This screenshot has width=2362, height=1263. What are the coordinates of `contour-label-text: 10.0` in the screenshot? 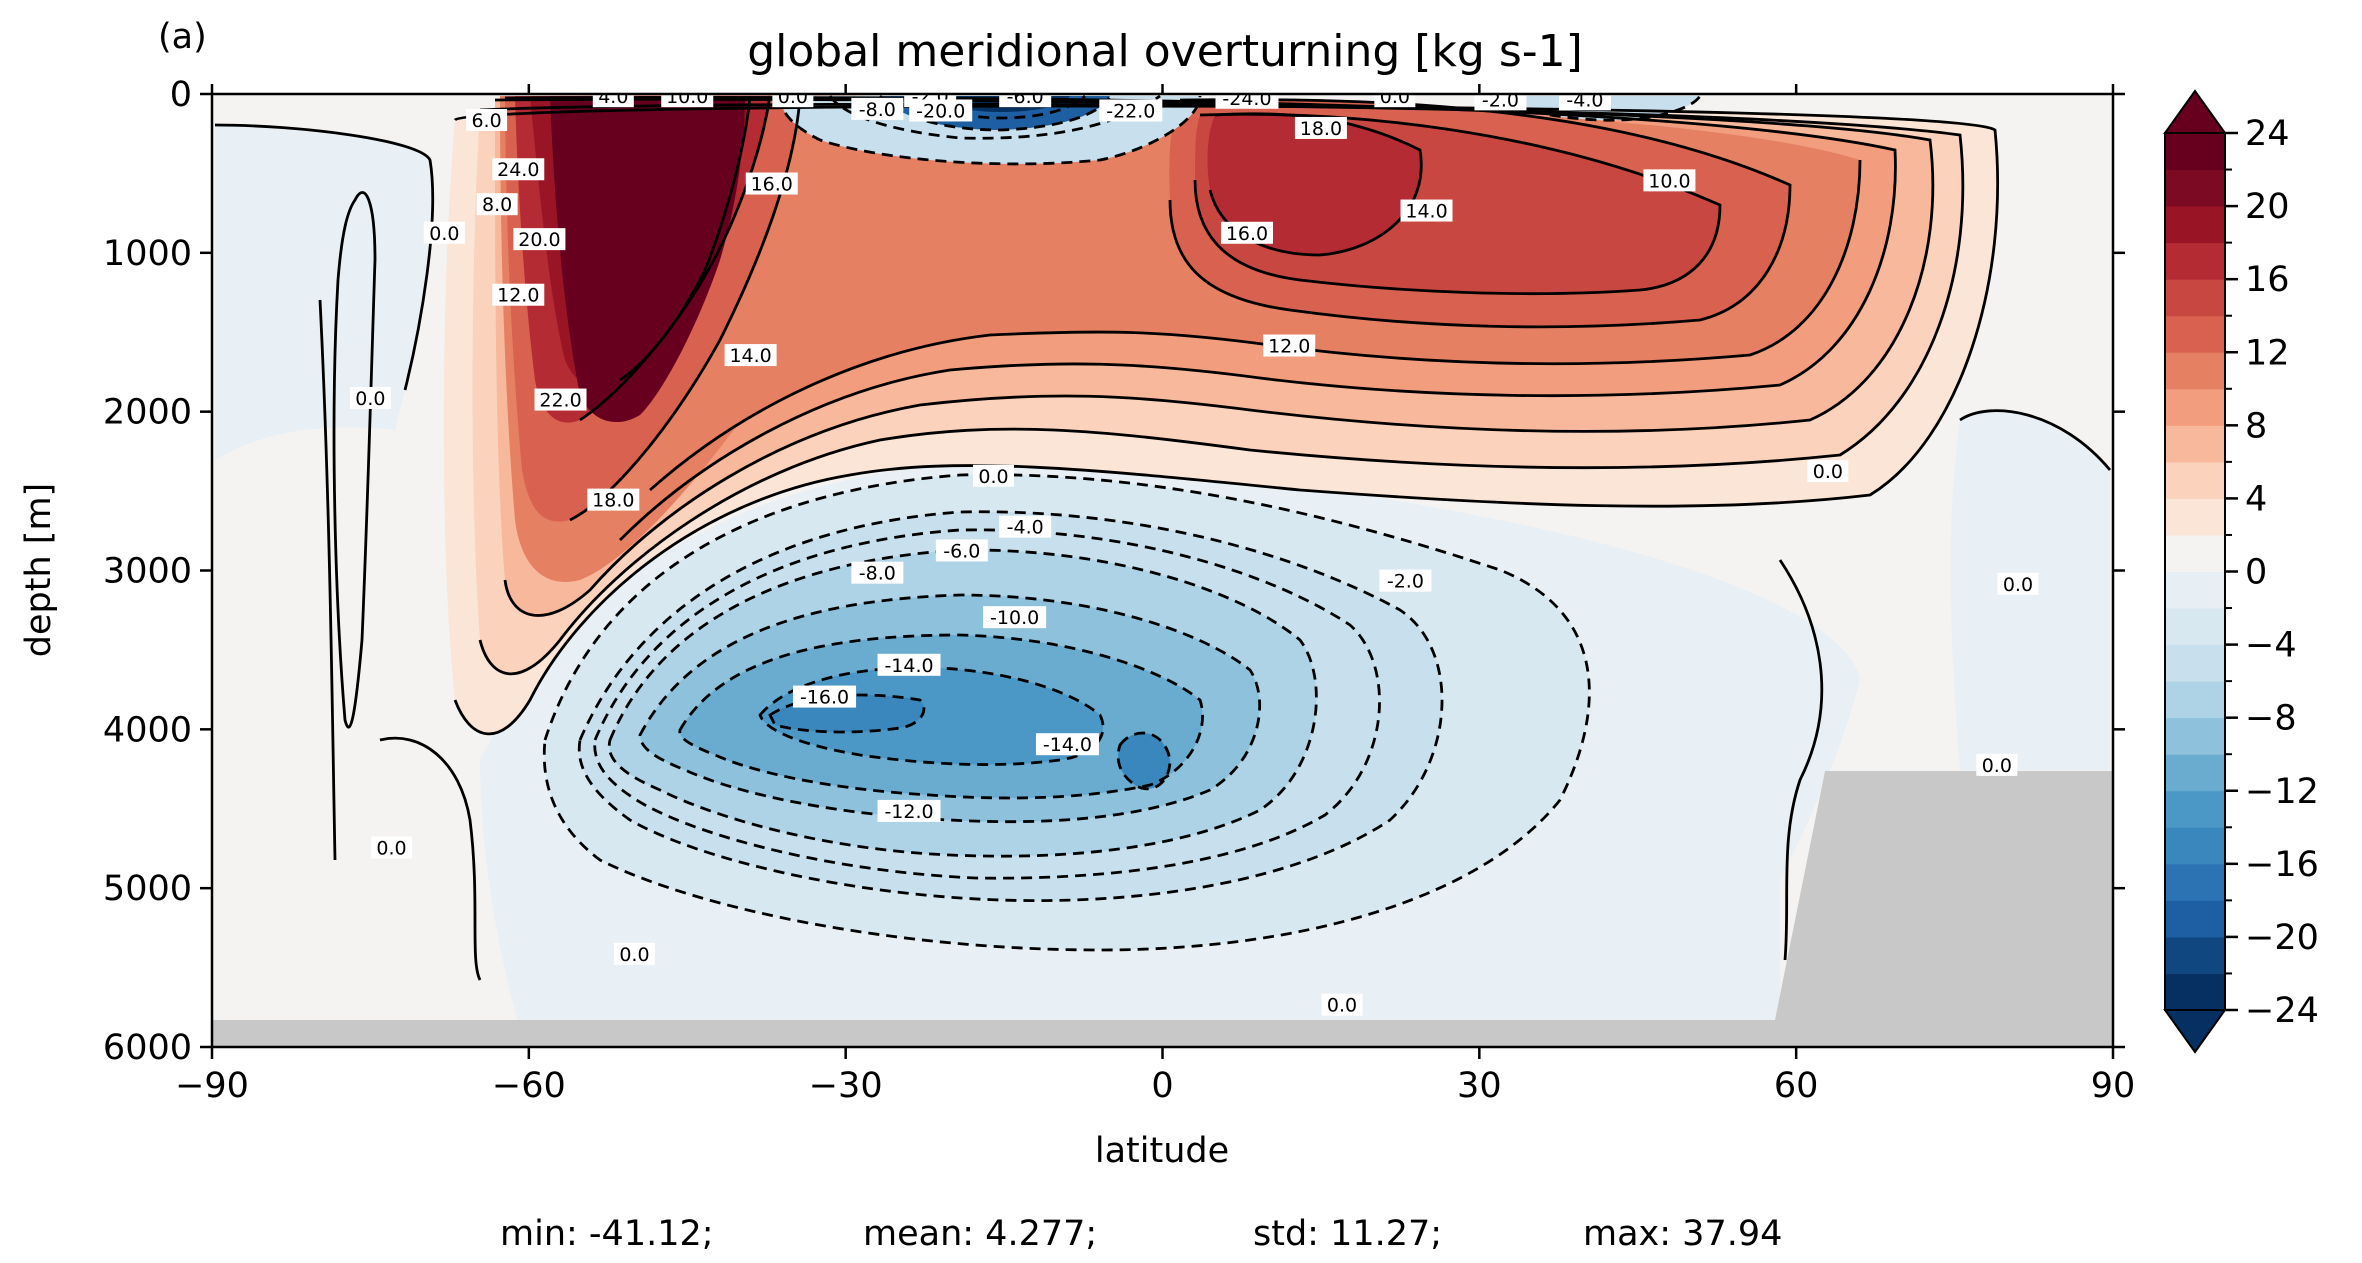 It's located at (687, 97).